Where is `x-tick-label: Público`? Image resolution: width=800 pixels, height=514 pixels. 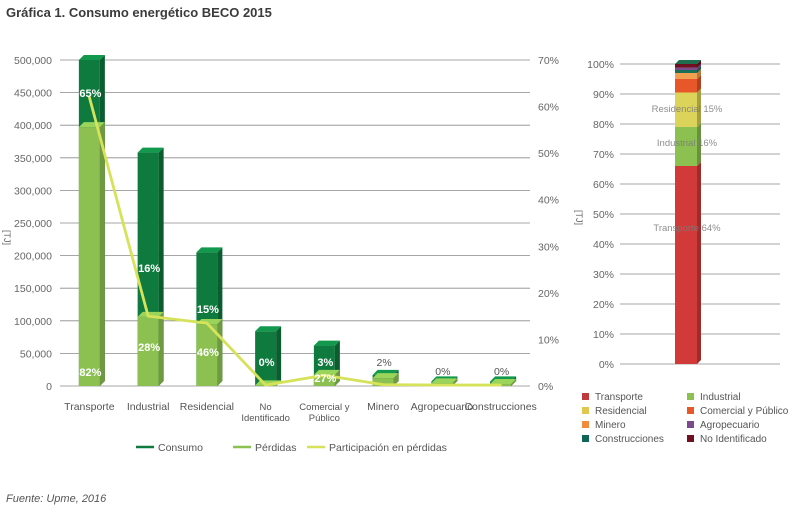
x-tick-label: Público is located at coordinates (324, 418).